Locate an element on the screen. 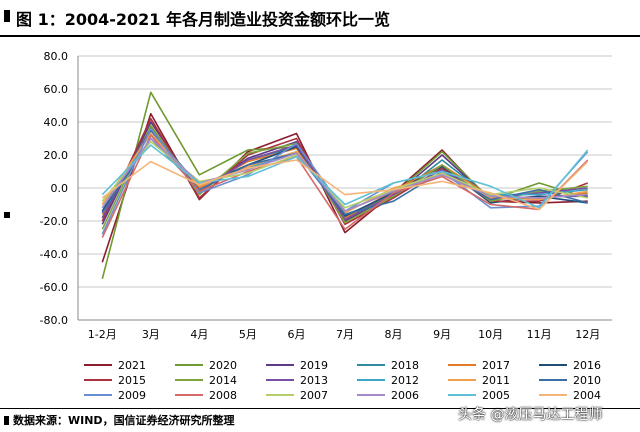 Image resolution: width=640 pixels, height=432 pixels. source-divider is located at coordinates (320, 408).